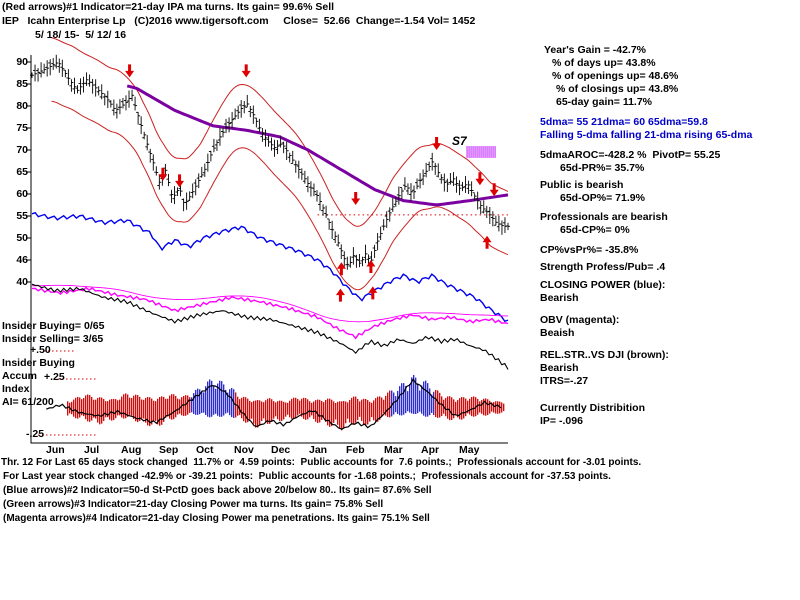 The height and width of the screenshot is (600, 800). What do you see at coordinates (92, 450) in the screenshot?
I see `month-label: Jul` at bounding box center [92, 450].